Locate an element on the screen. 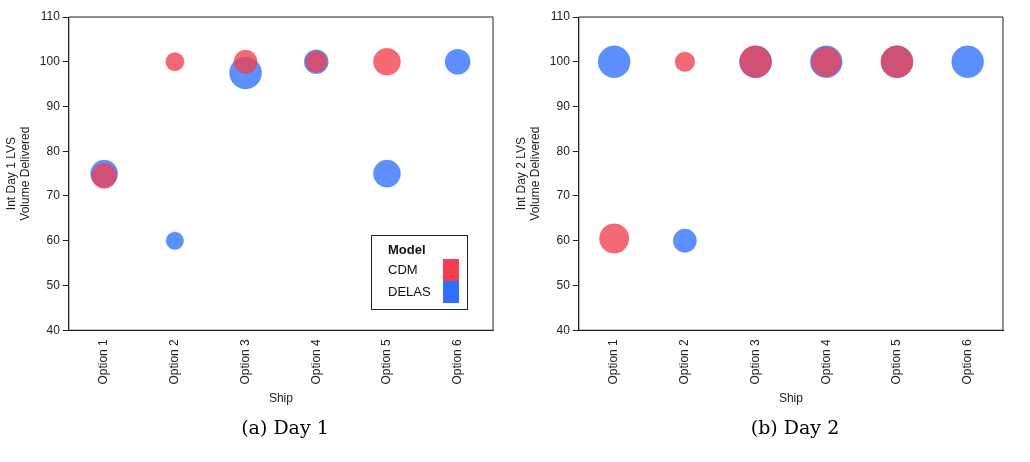 The image size is (1030, 462). legend-title: Model is located at coordinates (407, 250).